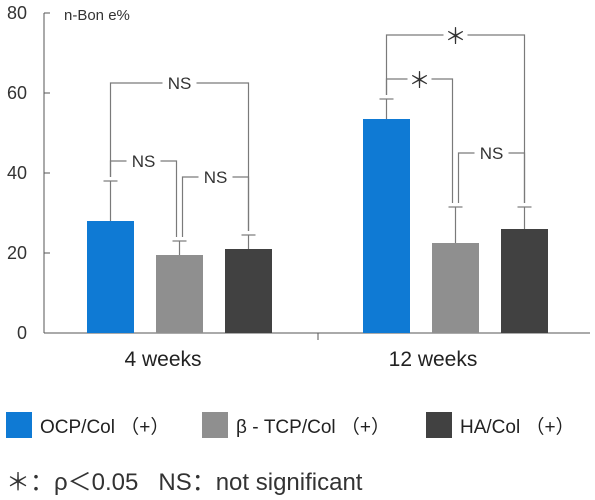 The width and height of the screenshot is (595, 500). Describe the element at coordinates (17, 173) in the screenshot. I see `y-tick-label: 40` at that location.